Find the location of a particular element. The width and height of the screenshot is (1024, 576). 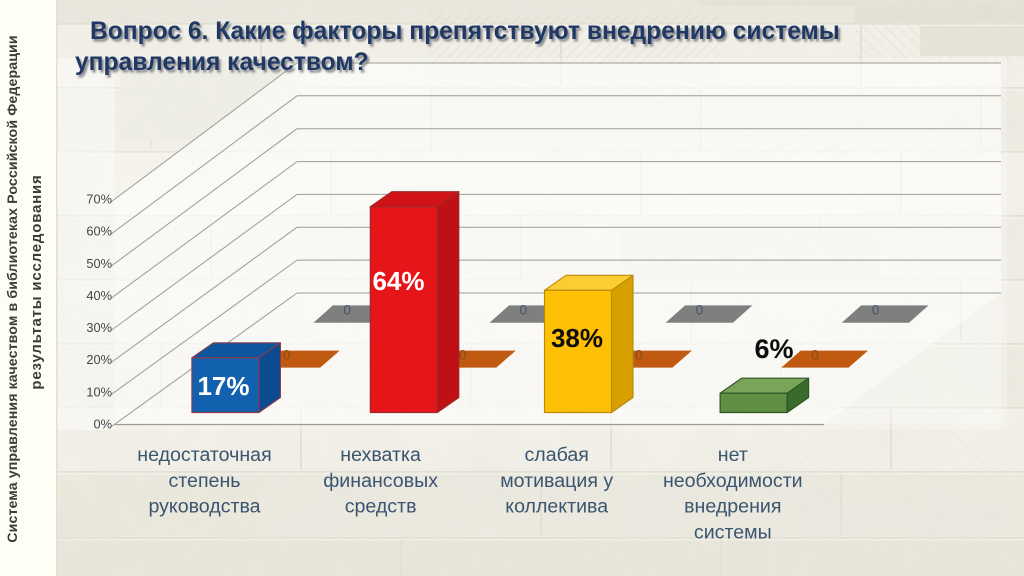

svg-text: мотивация у is located at coordinates (556, 481).